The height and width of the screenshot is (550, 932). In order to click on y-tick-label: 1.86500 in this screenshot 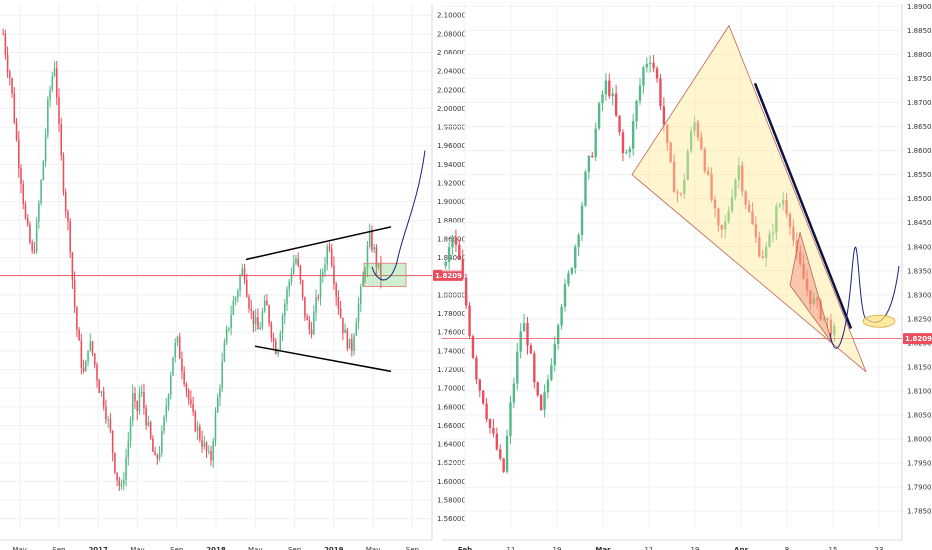, I will do `click(919, 127)`.